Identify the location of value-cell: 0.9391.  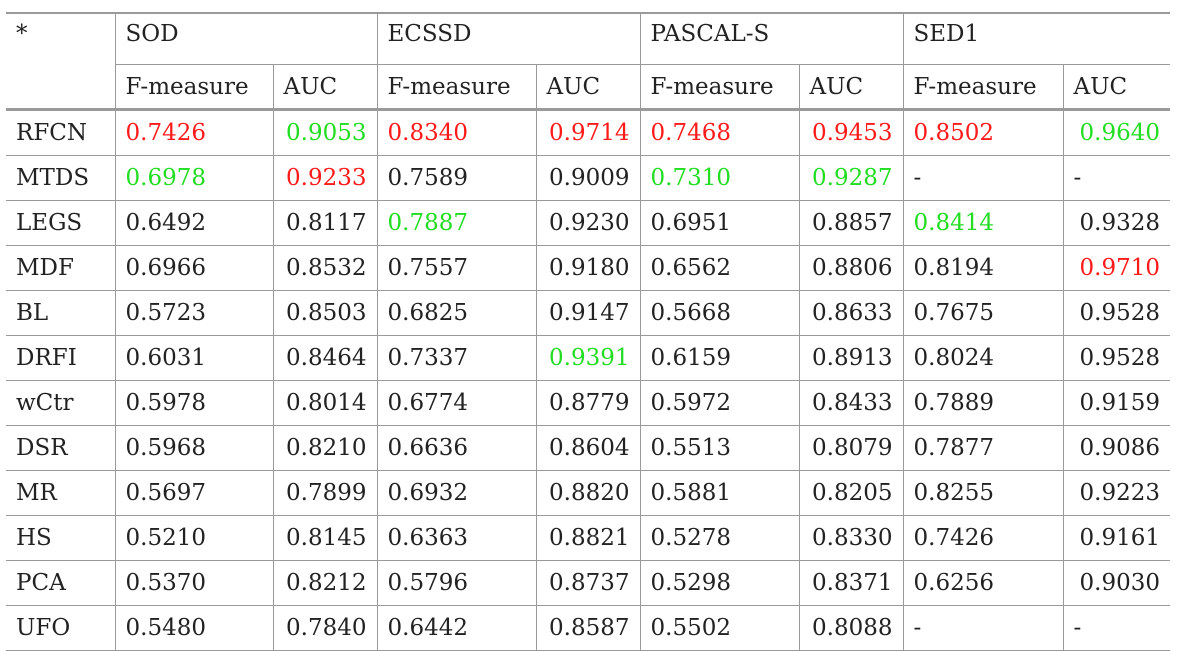
(588, 358).